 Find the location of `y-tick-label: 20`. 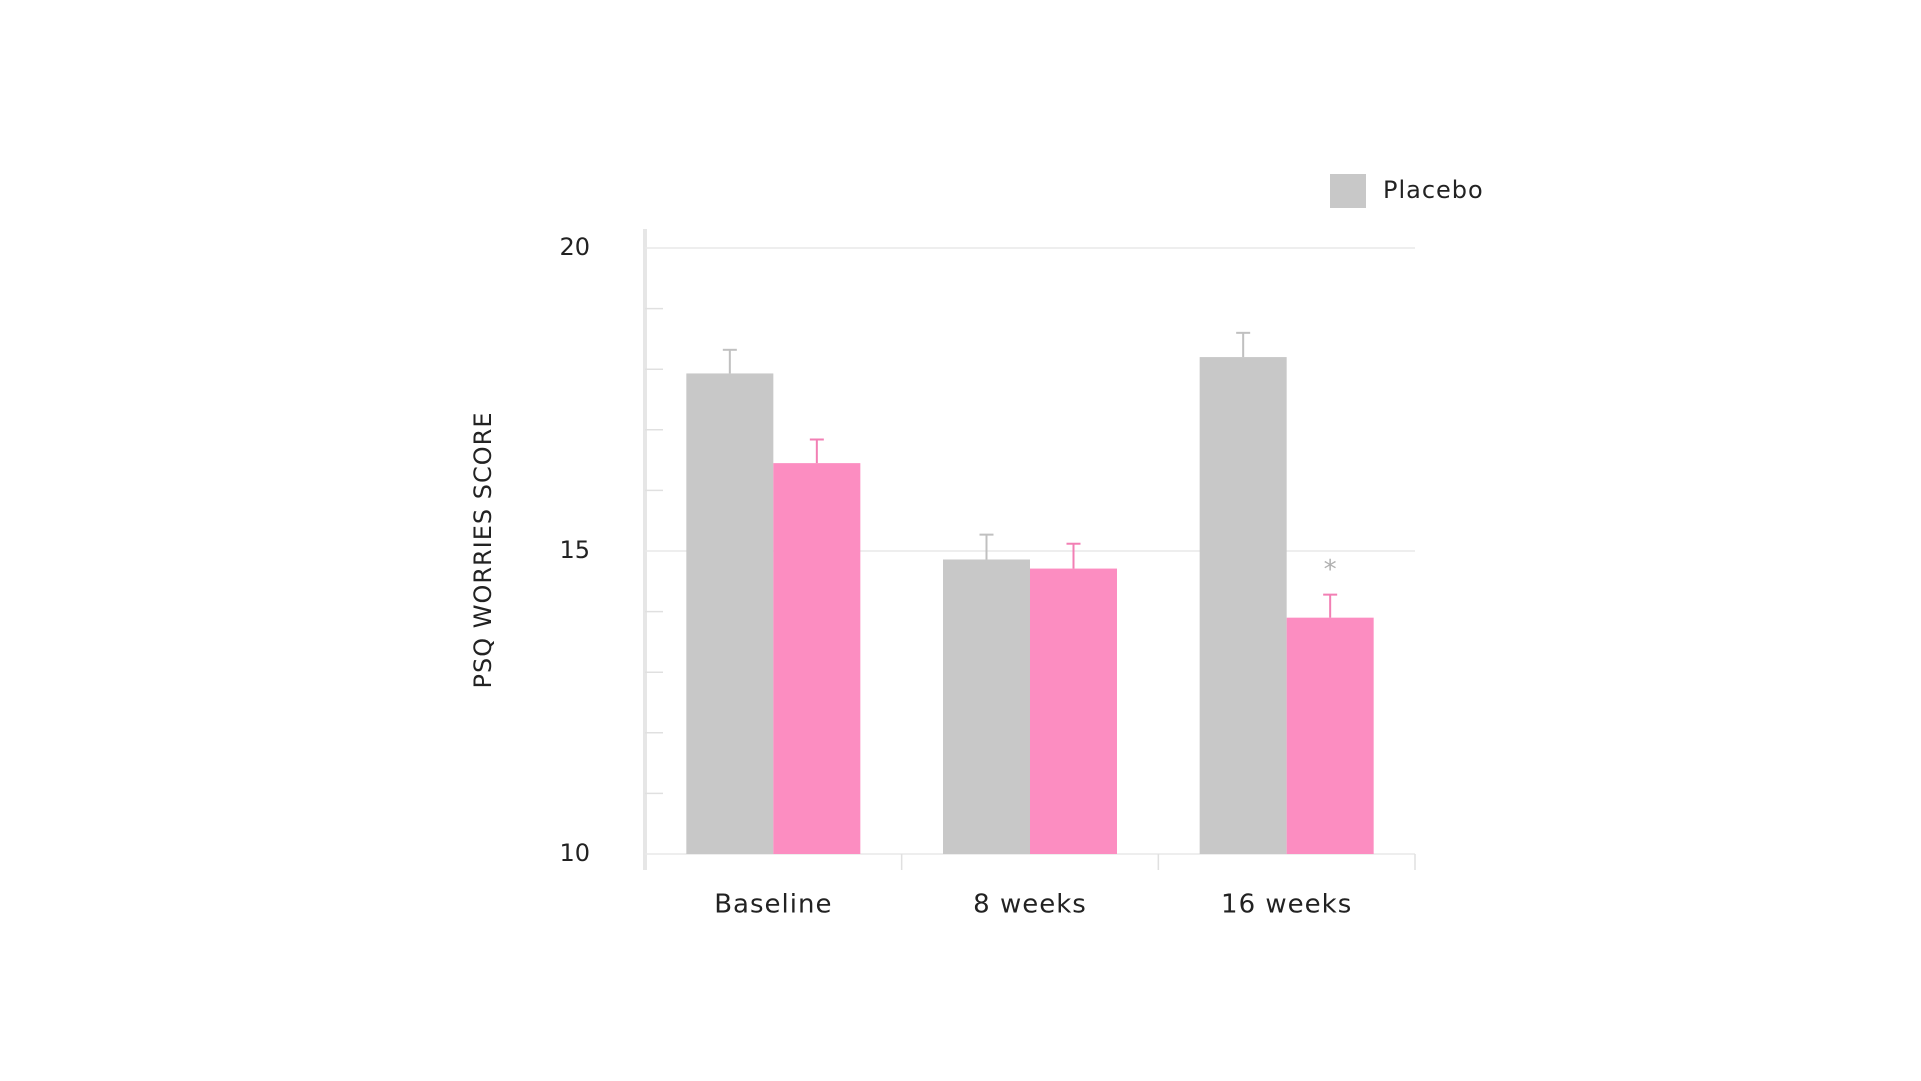

y-tick-label: 20 is located at coordinates (574, 247).